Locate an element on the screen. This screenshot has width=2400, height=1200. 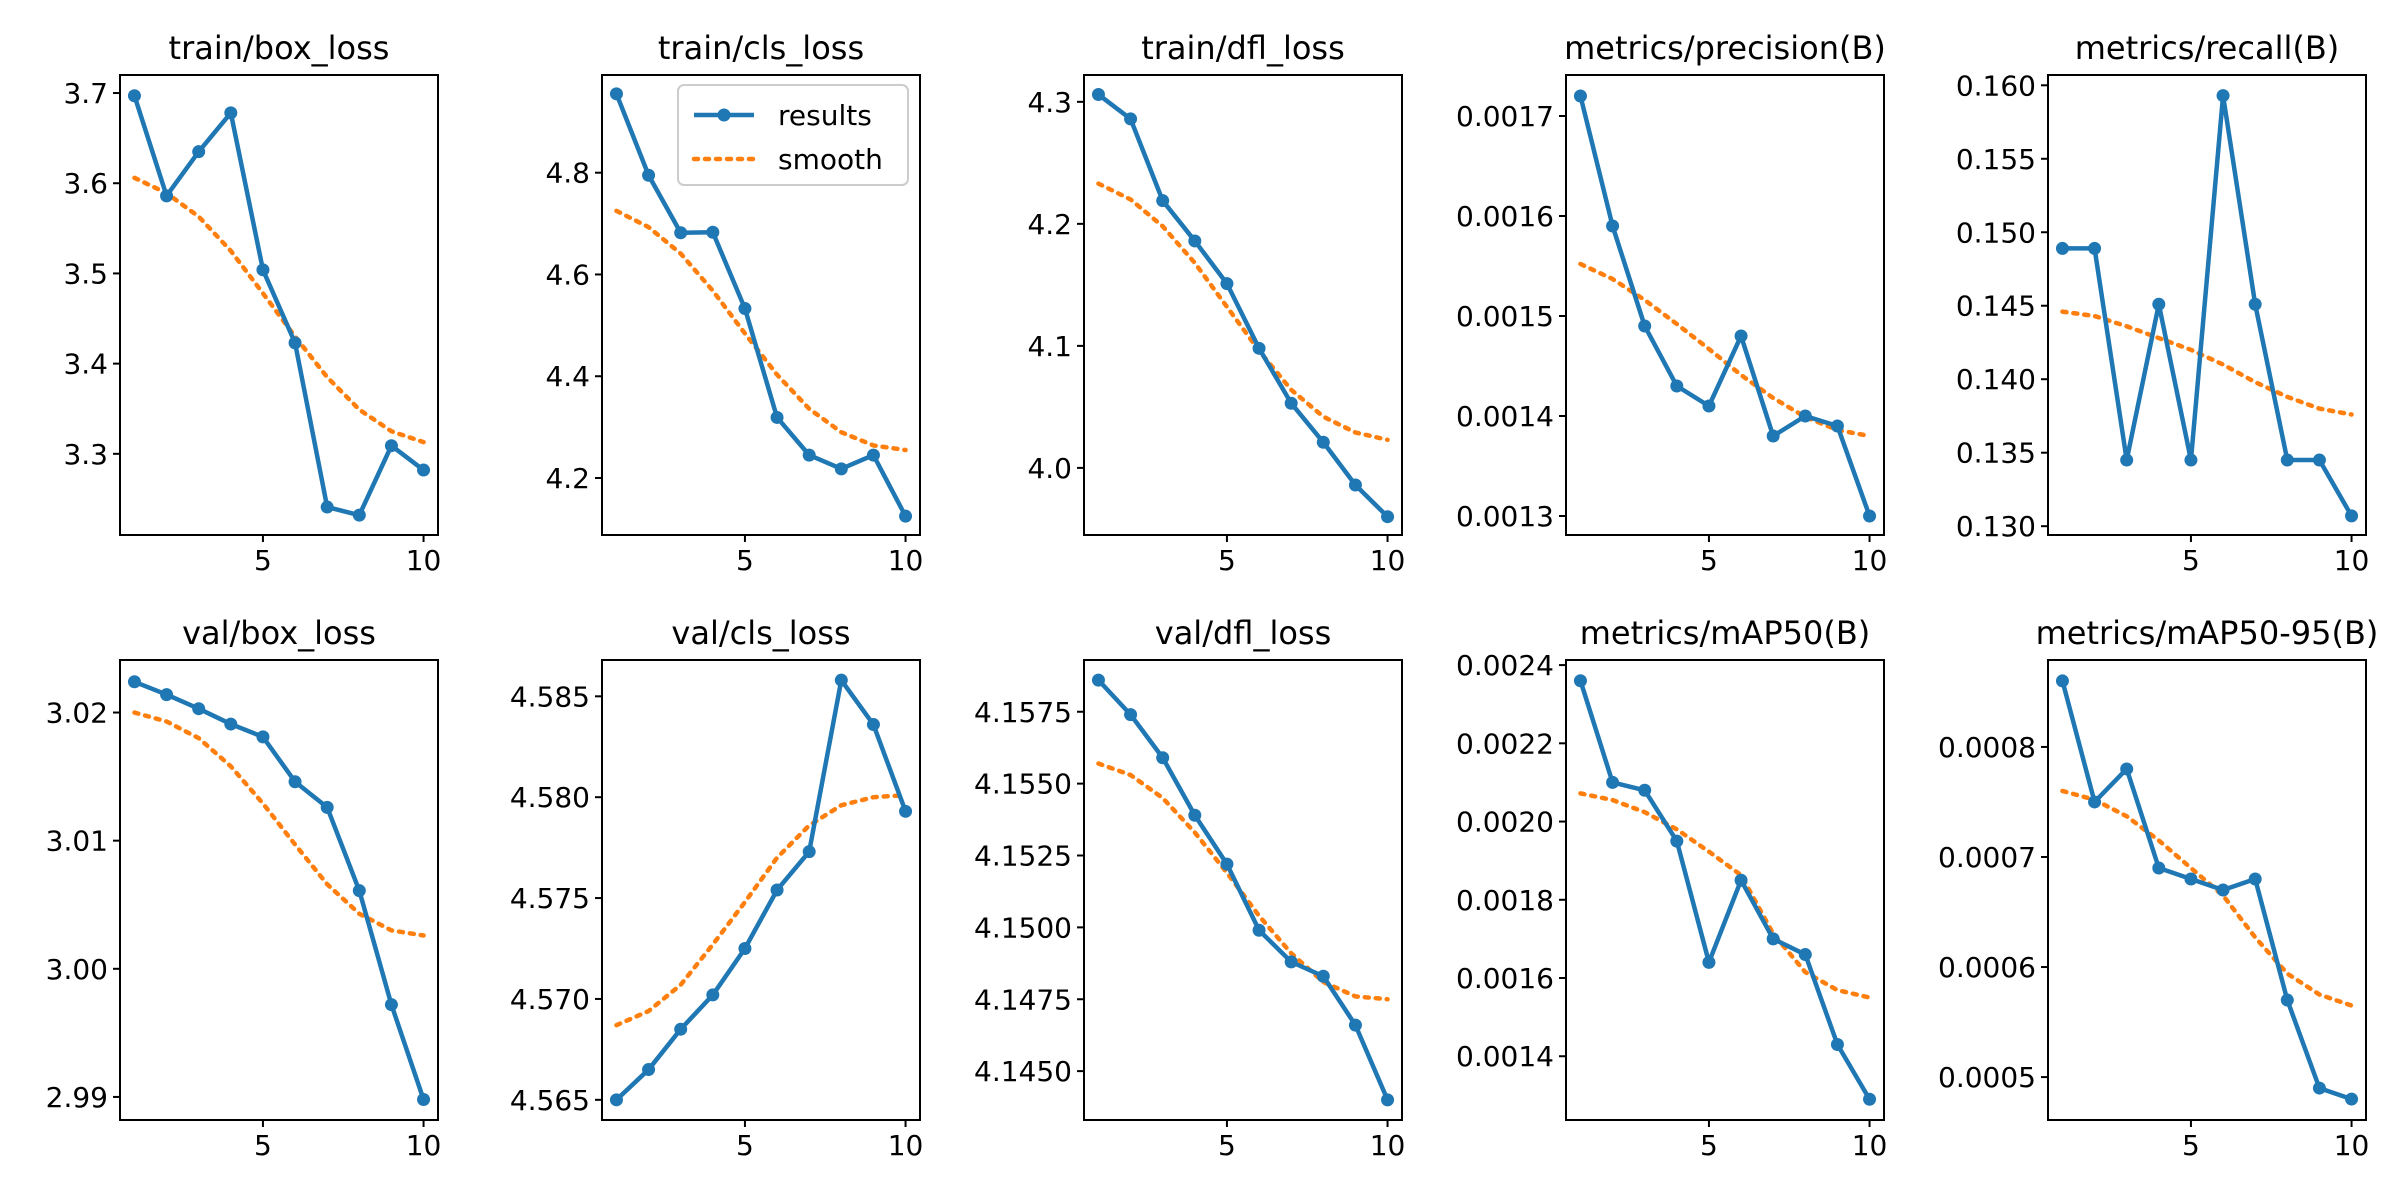
y-tick-label: 0.0020 is located at coordinates (1505, 822).